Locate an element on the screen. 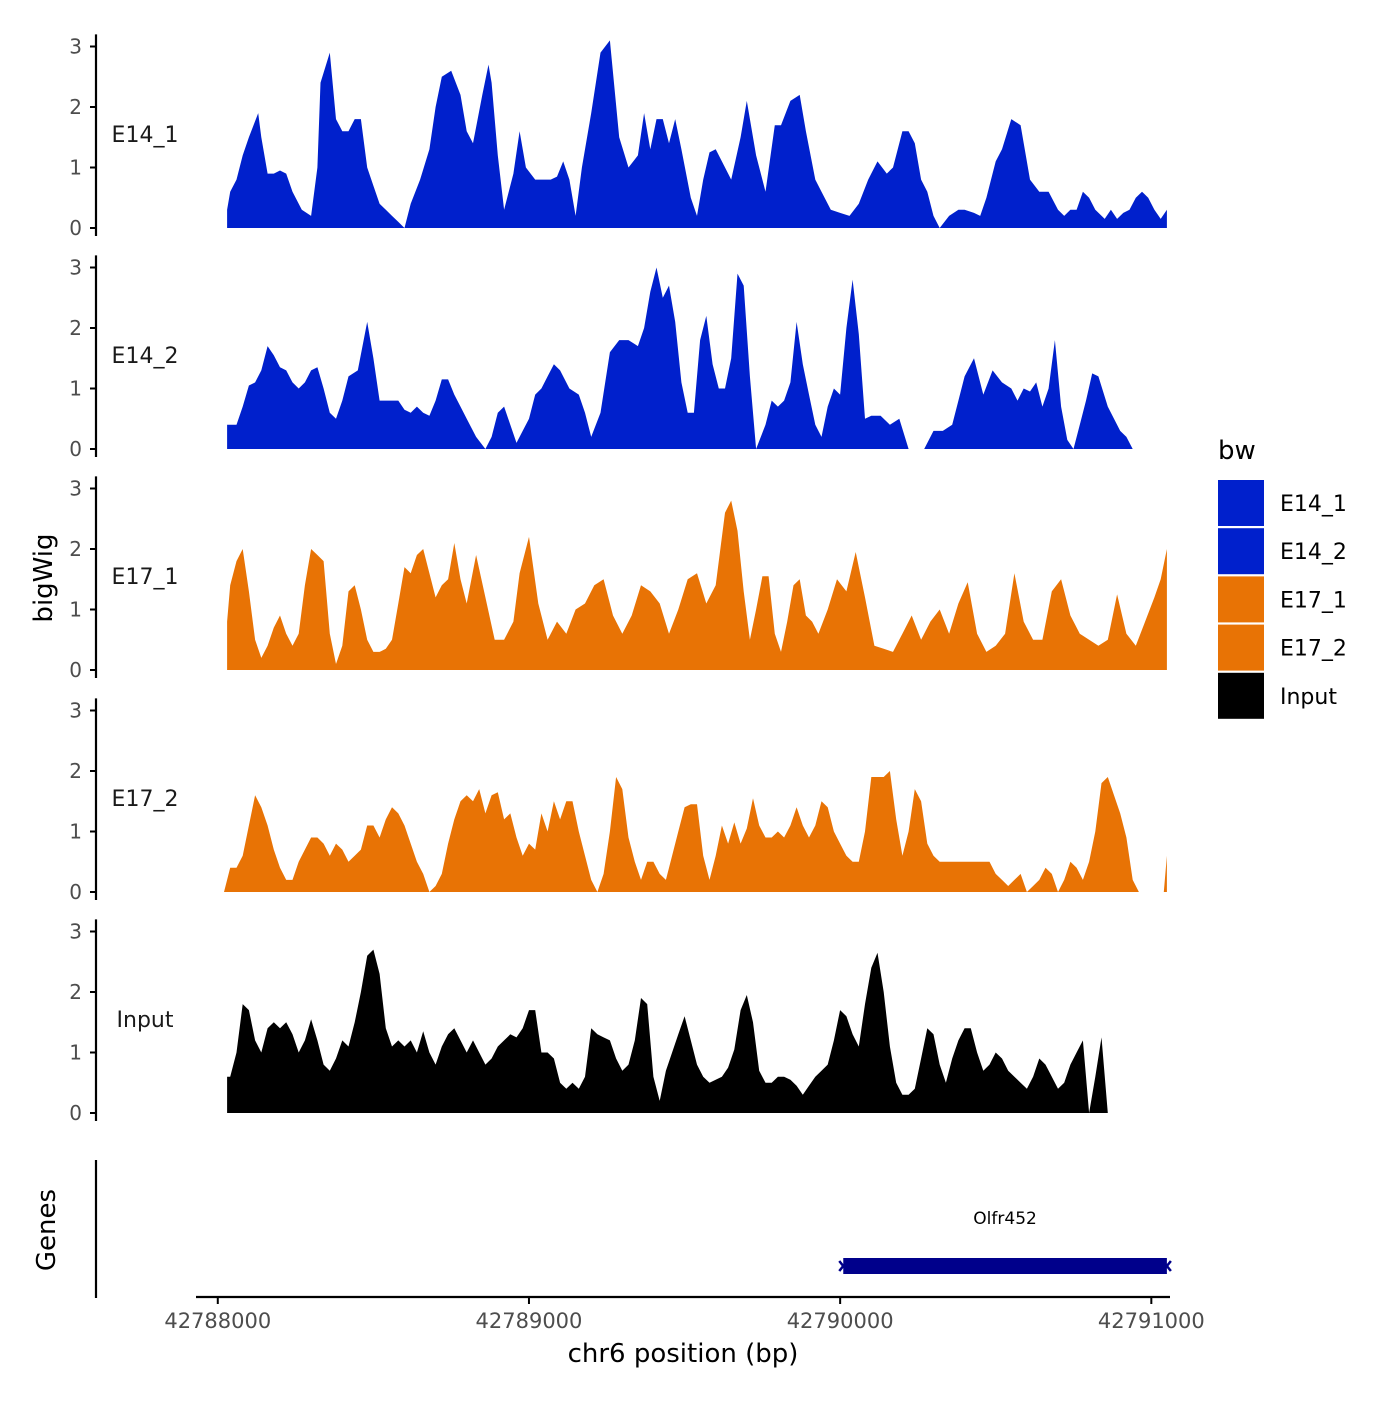  legend: bw E14_1 E14_2 E17_1 E17_2 Input is located at coordinates (1282, 577).